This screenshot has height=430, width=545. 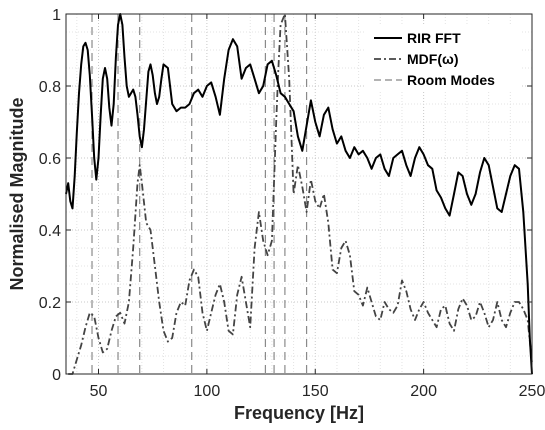 I want to click on x-tick-label: 200, so click(x=423, y=391).